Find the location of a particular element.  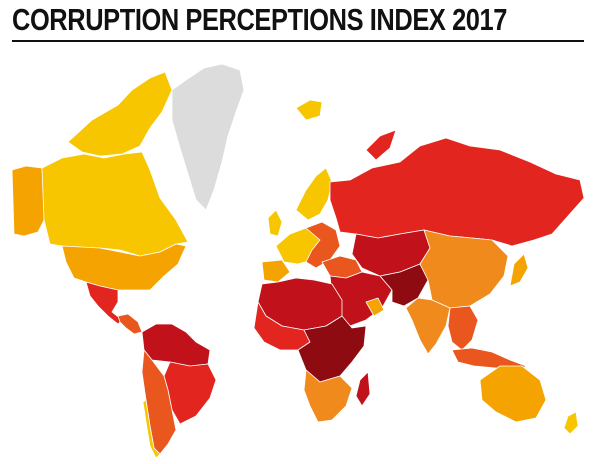

region-gulf-states is located at coordinates (375, 307).